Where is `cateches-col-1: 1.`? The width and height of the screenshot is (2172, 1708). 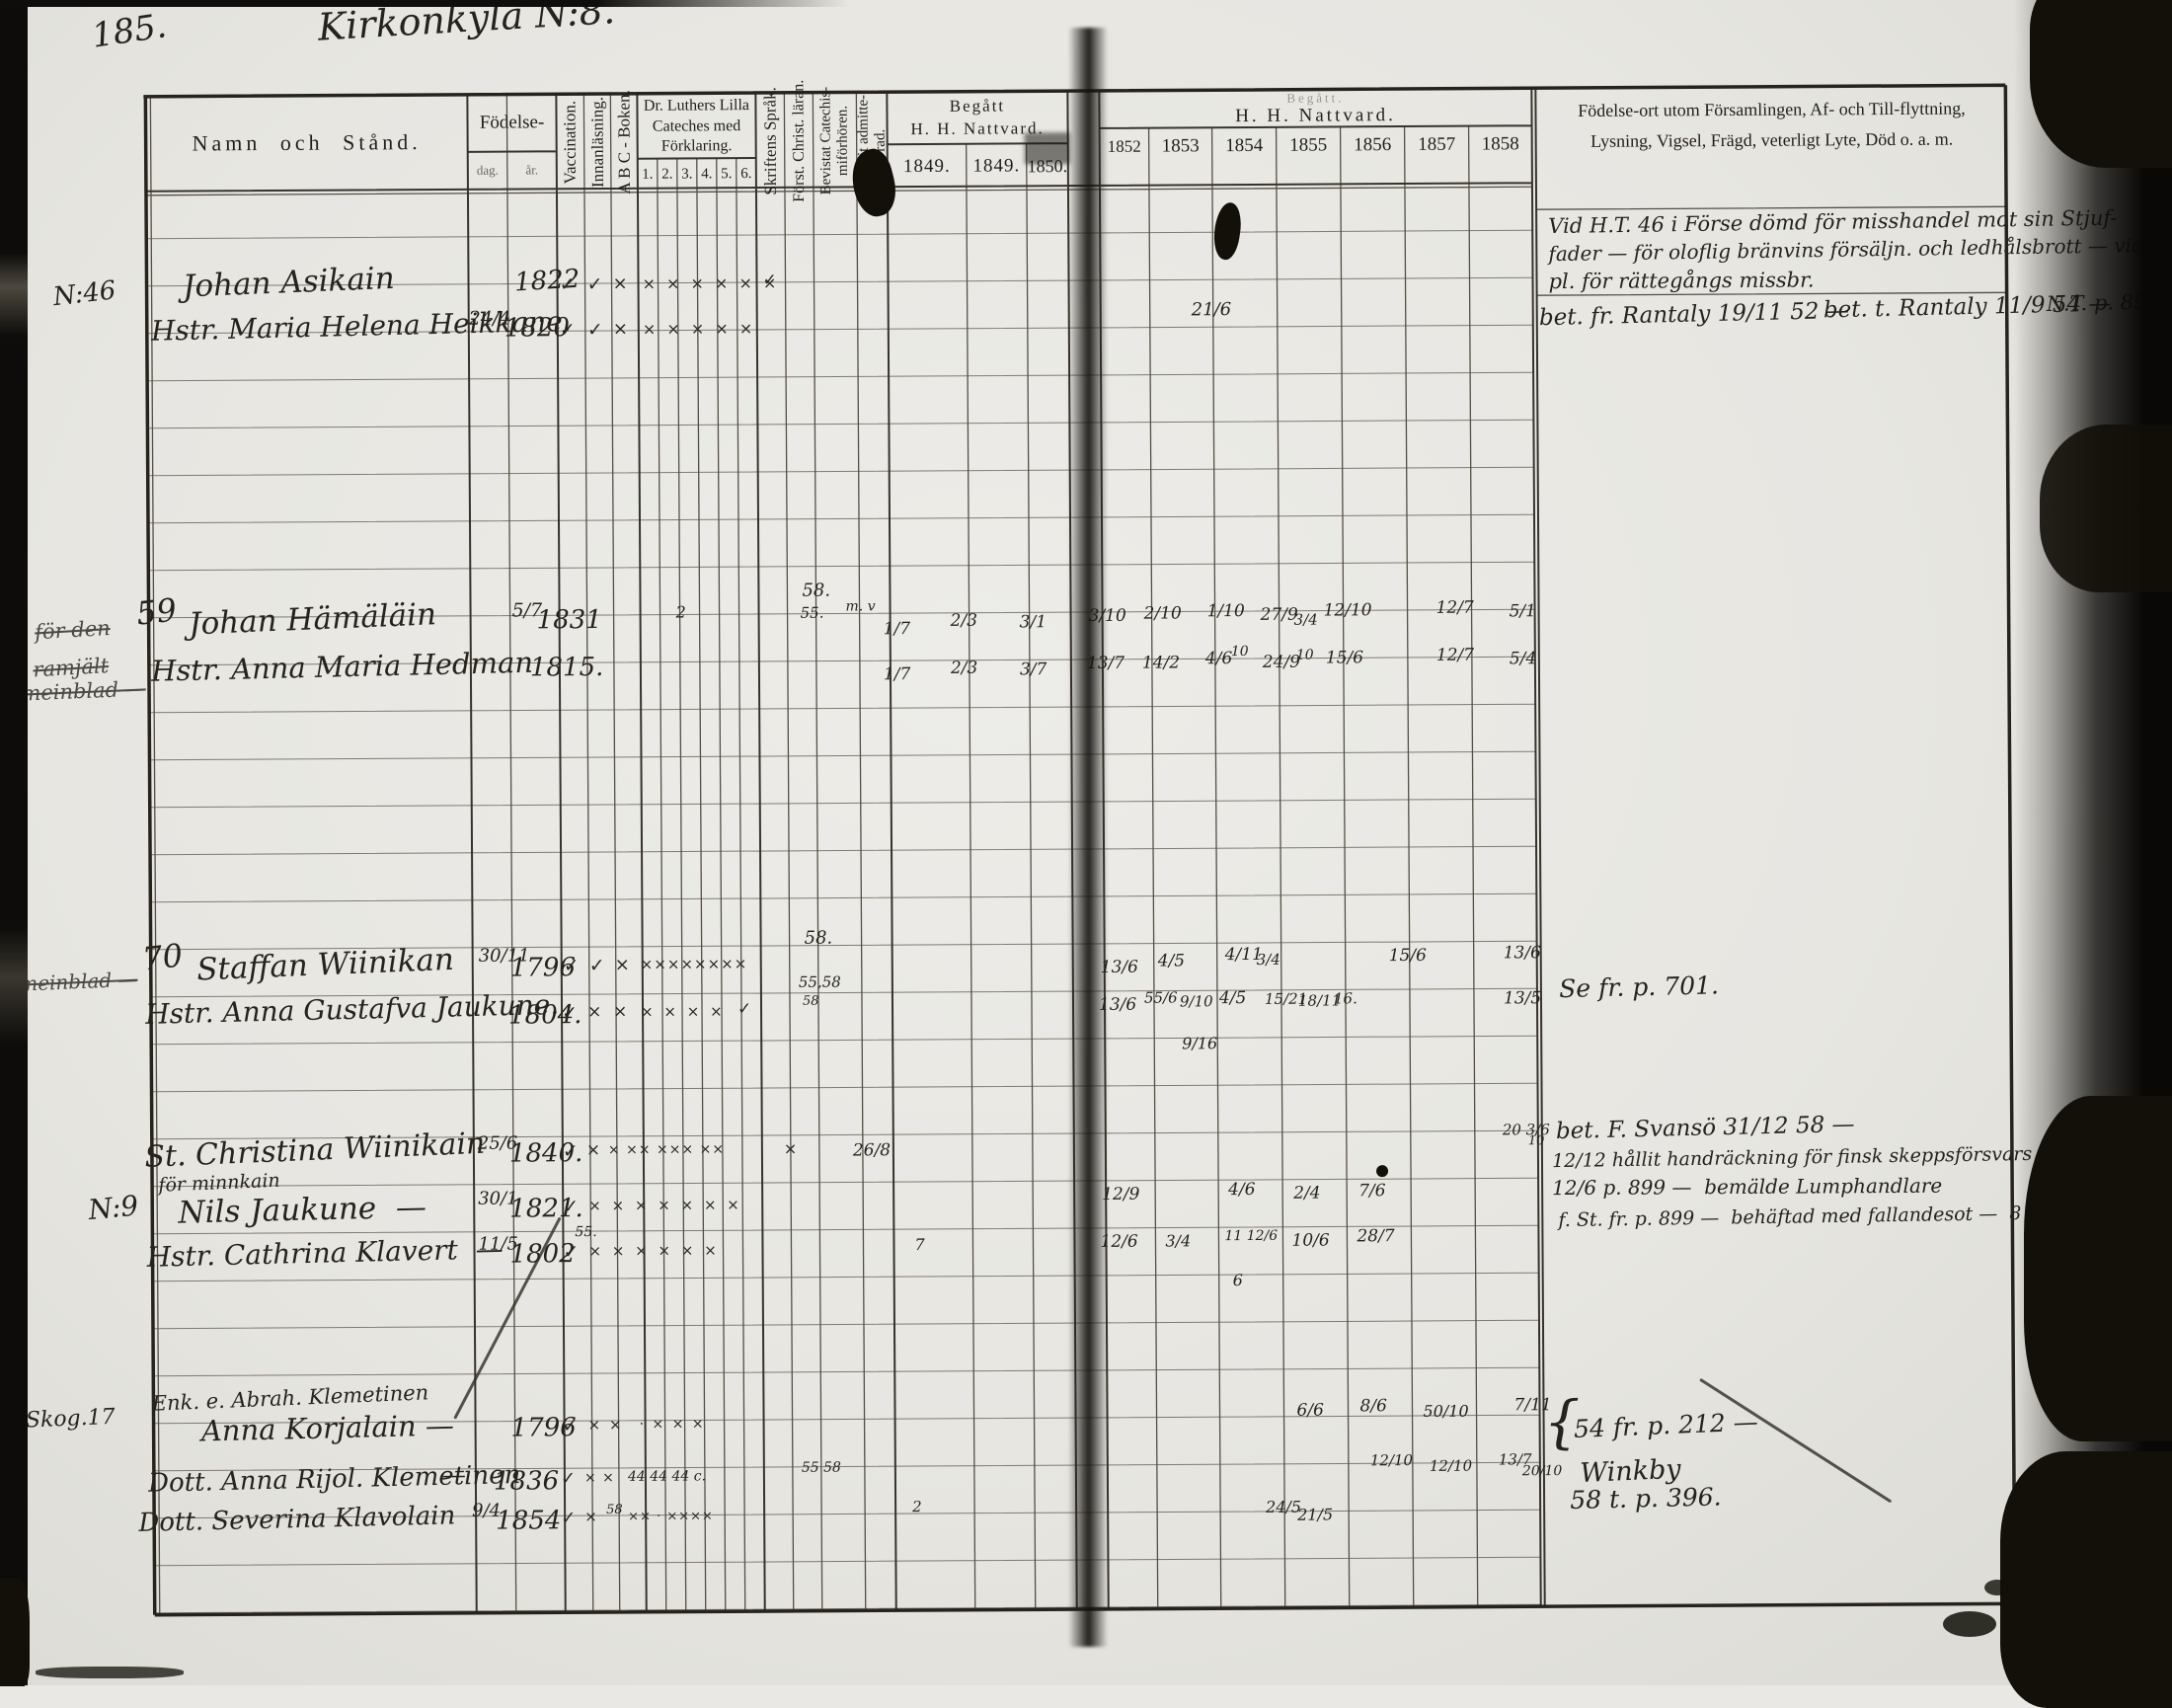 cateches-col-1: 1. is located at coordinates (648, 174).